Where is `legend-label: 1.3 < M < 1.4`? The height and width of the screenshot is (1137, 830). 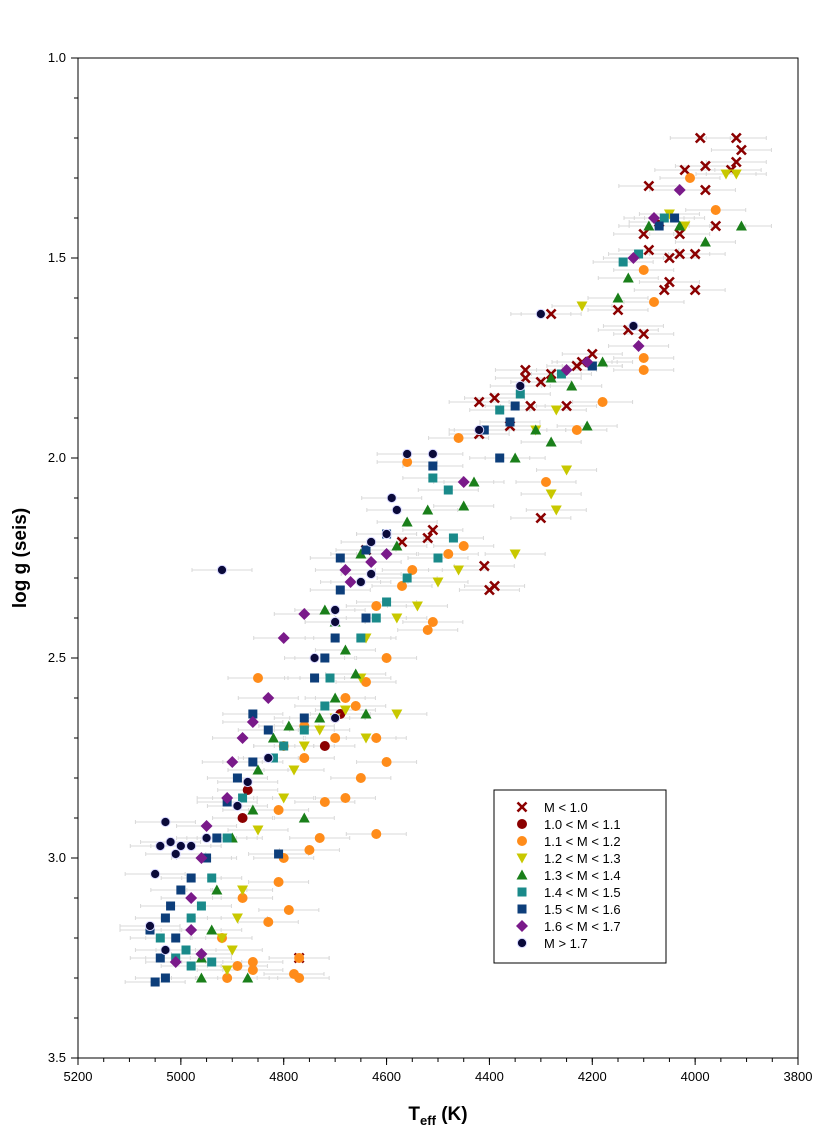
legend-label: 1.3 < M < 1.4 is located at coordinates (582, 875).